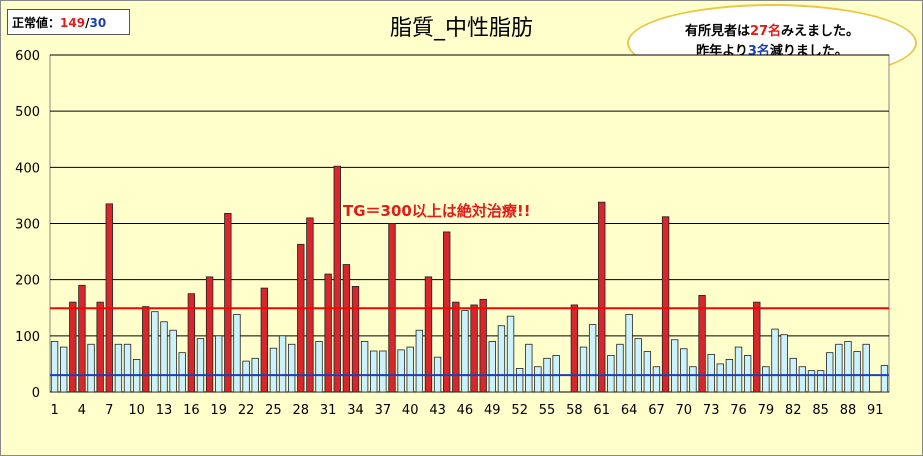 This screenshot has height=456, width=923. I want to click on x-tick-label: 28, so click(301, 410).